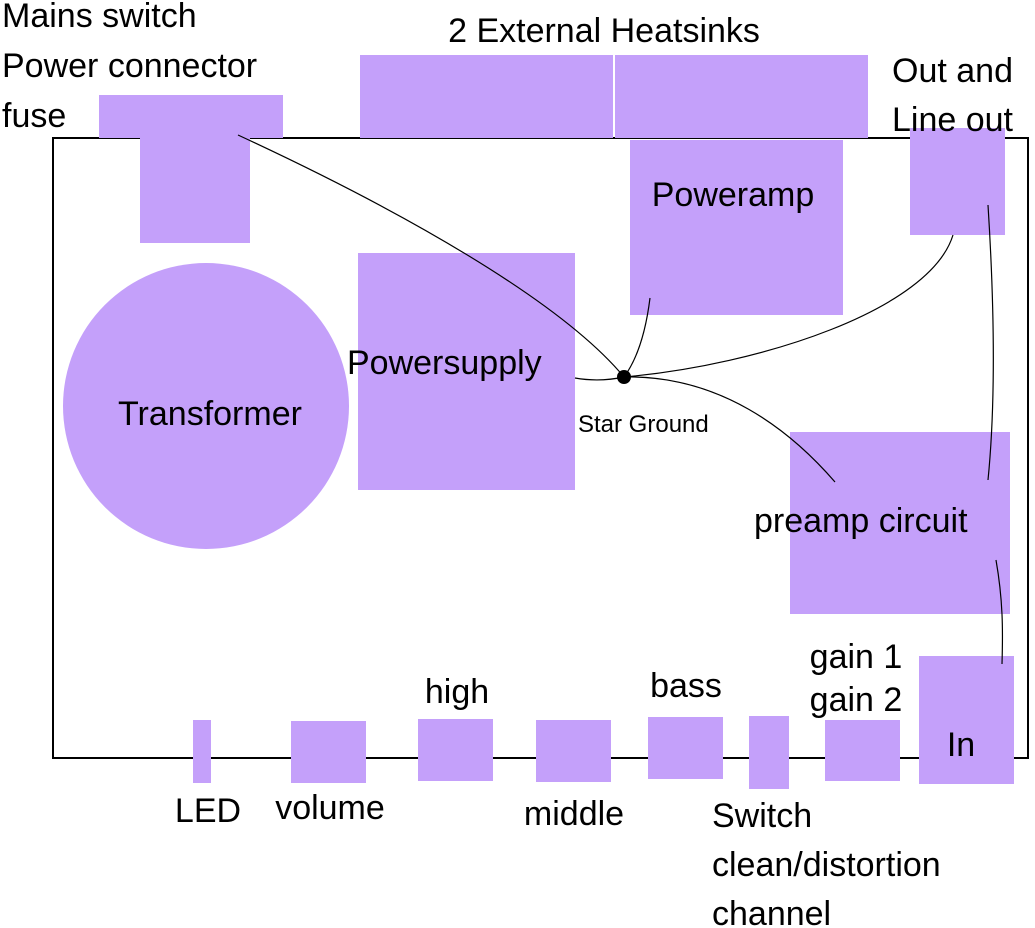 The image size is (1035, 928). I want to click on transformer-label: Transformer, so click(210, 414).